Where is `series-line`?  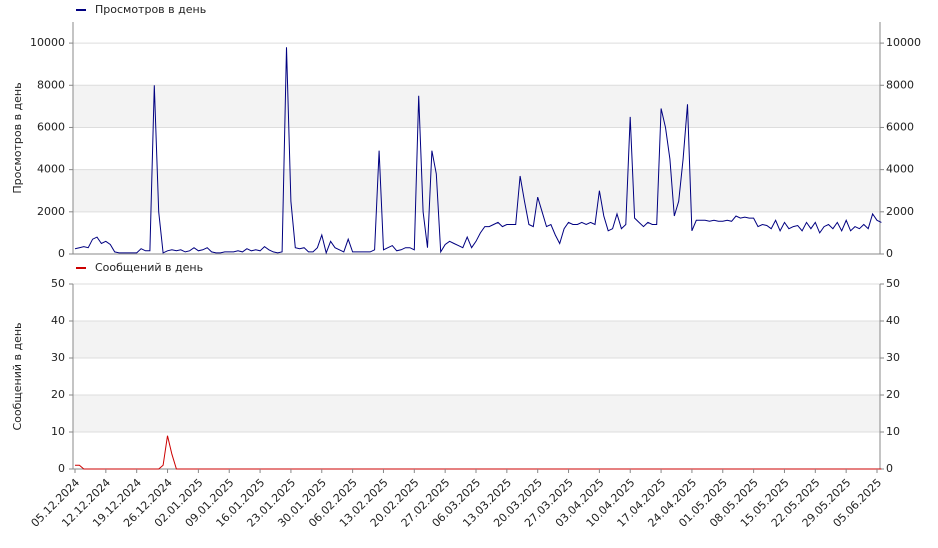 series-line is located at coordinates (478, 452).